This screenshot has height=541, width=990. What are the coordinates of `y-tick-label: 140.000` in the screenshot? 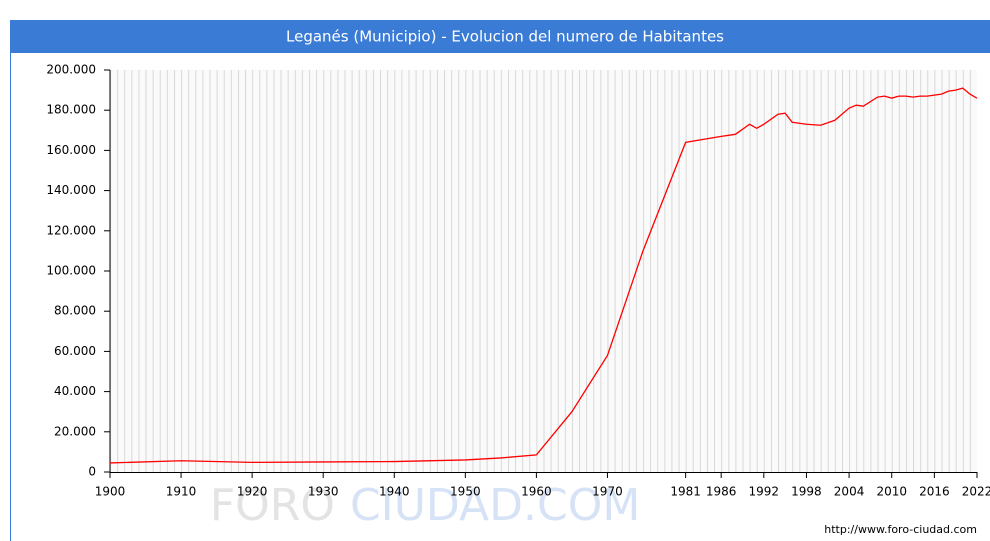 It's located at (71, 190).